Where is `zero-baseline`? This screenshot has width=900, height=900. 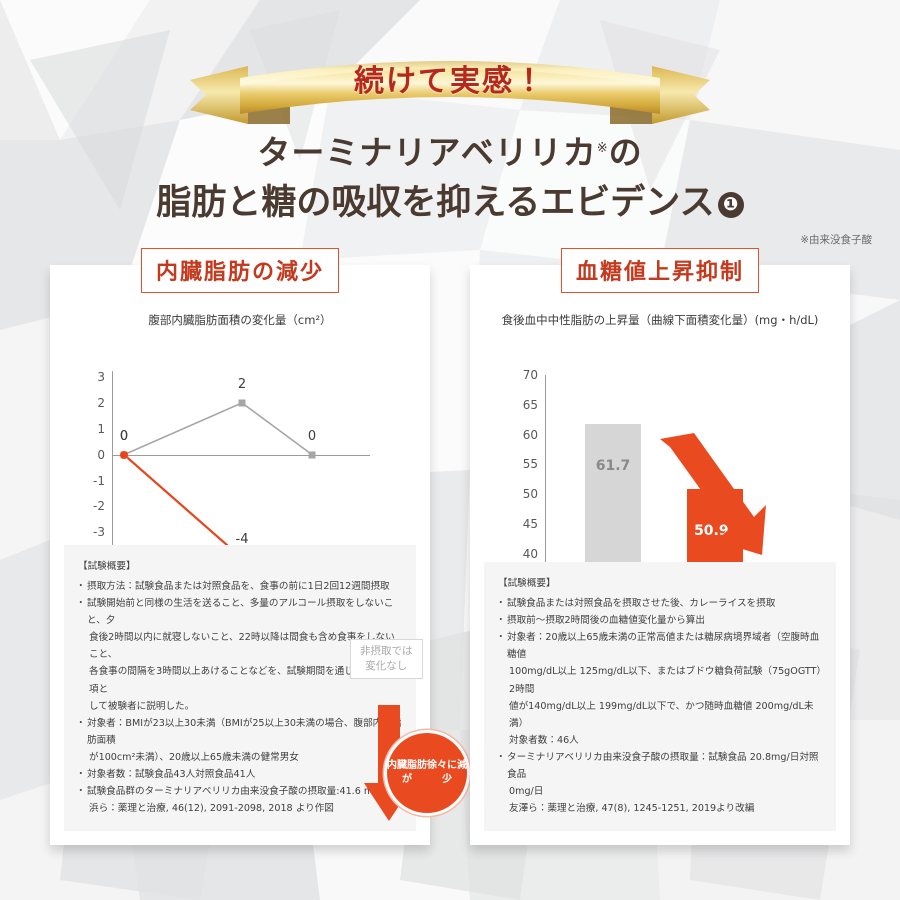 zero-baseline is located at coordinates (241, 455).